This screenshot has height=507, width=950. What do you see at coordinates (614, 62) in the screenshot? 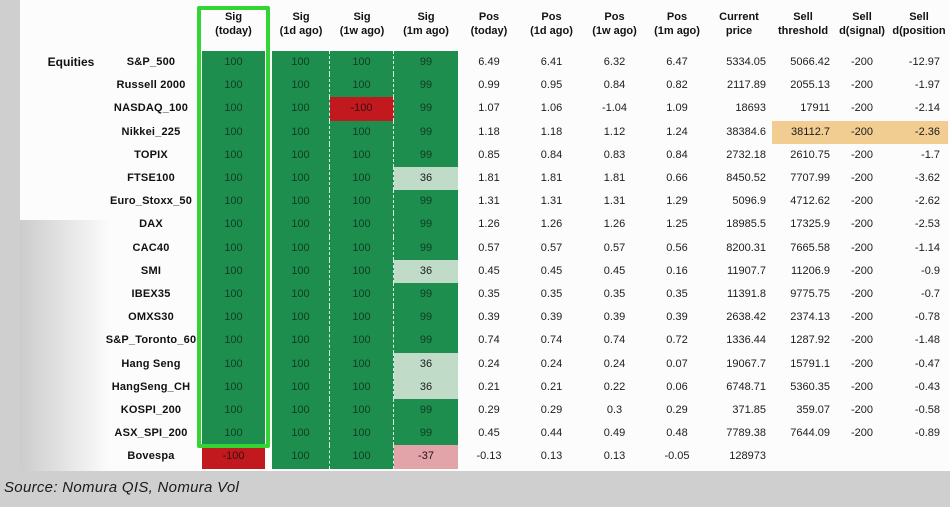
I see `position-cell: 6.32` at bounding box center [614, 62].